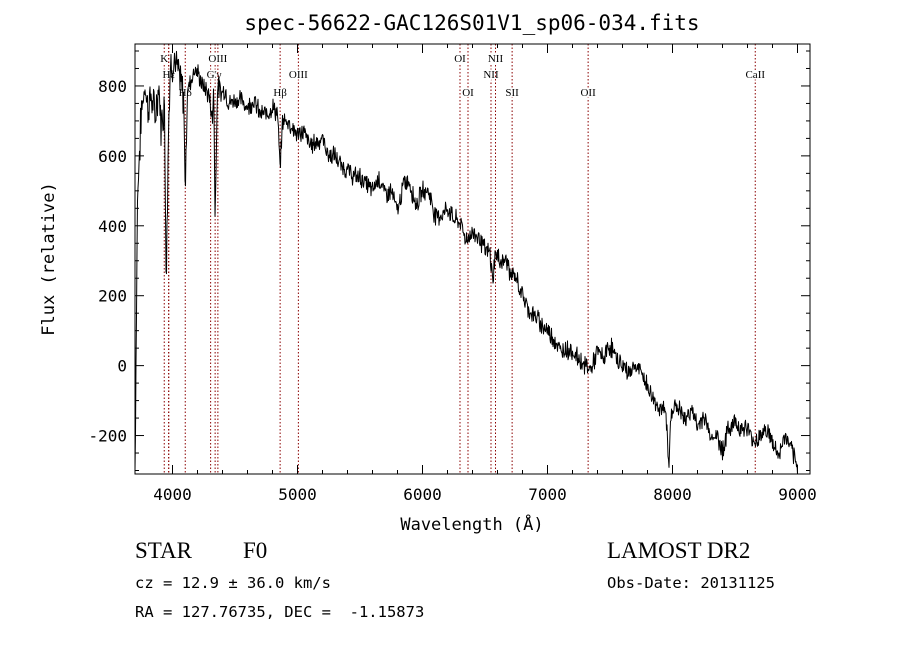 The width and height of the screenshot is (900, 649). I want to click on redshift-label: cz = 12.9 ± 36.0 km/s, so click(233, 583).